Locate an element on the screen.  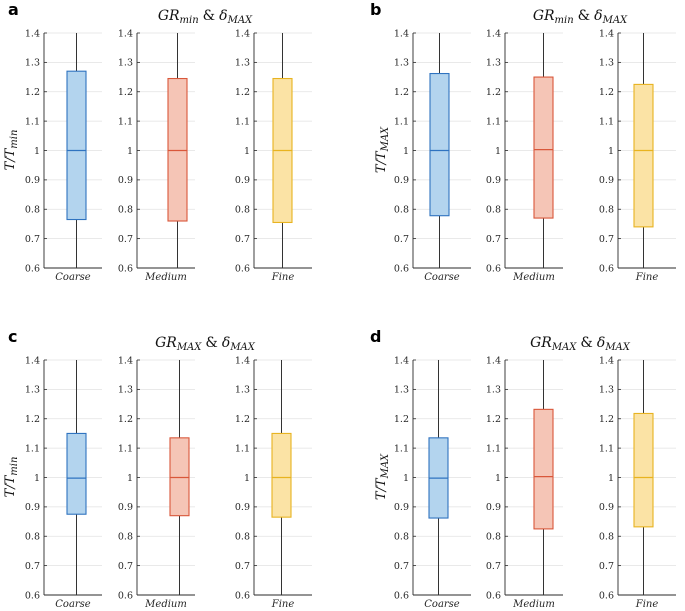
panel-label: d is located at coordinates (375, 336).